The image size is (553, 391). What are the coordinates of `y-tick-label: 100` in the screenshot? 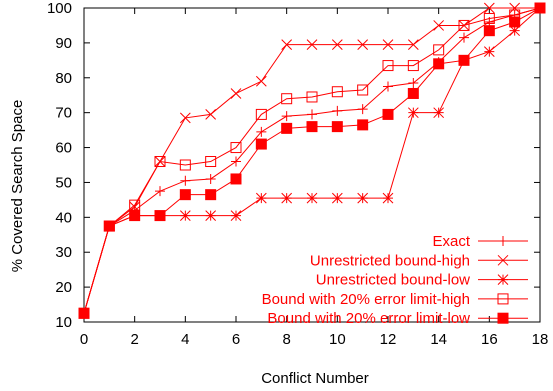 It's located at (59, 8).